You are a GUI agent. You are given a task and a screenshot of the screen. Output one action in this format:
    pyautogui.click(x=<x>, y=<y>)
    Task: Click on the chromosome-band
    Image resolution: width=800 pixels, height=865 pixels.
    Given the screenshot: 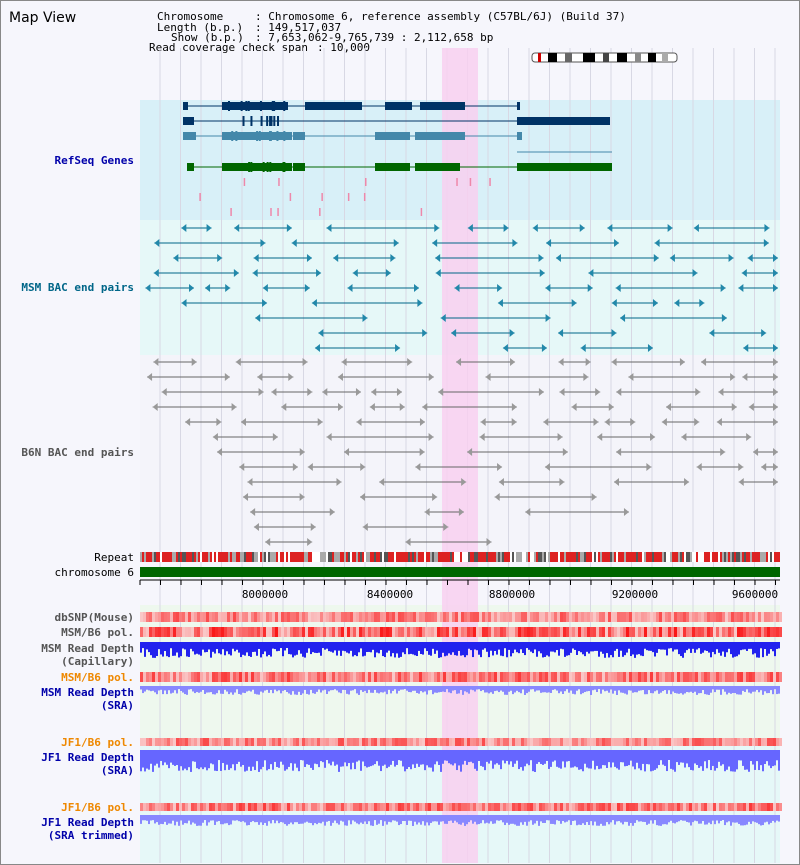 What is the action you would take?
    pyautogui.click(x=460, y=572)
    